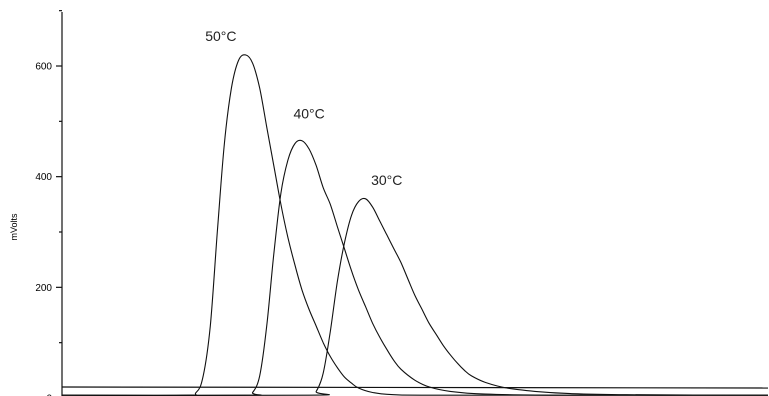 This screenshot has width=769, height=396. I want to click on x-baseline, so click(415, 387).